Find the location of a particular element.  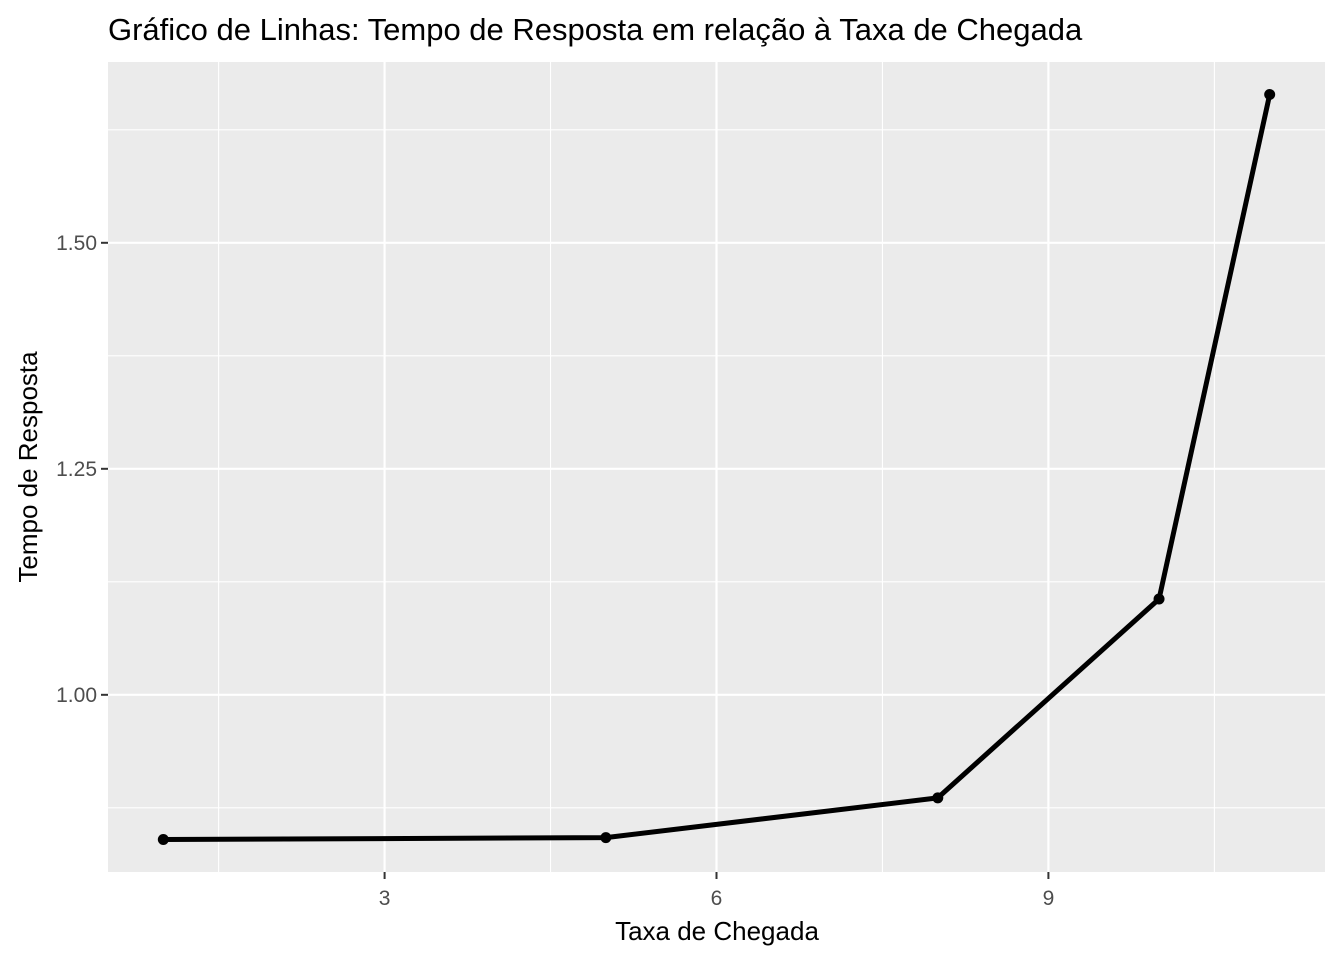

x-axis-ticks: 3 6 9 is located at coordinates (717, 891).